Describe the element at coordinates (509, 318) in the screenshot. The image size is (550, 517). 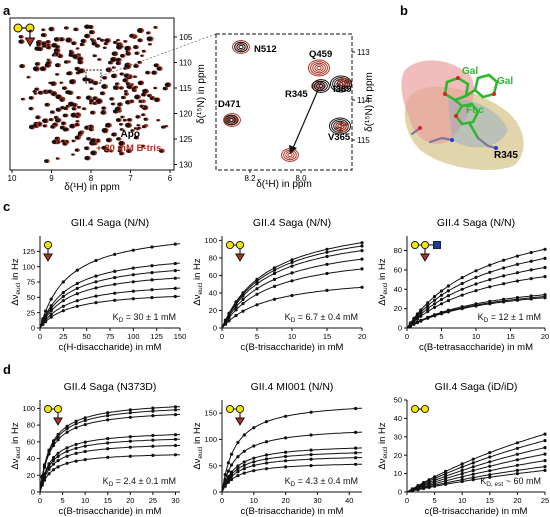
I see `kd-label: KD = 12 ± 1 mM` at that location.